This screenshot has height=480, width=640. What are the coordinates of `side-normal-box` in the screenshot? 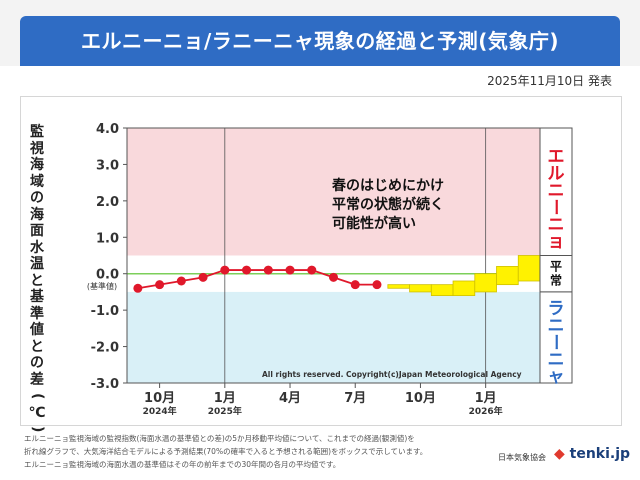 It's located at (556, 274).